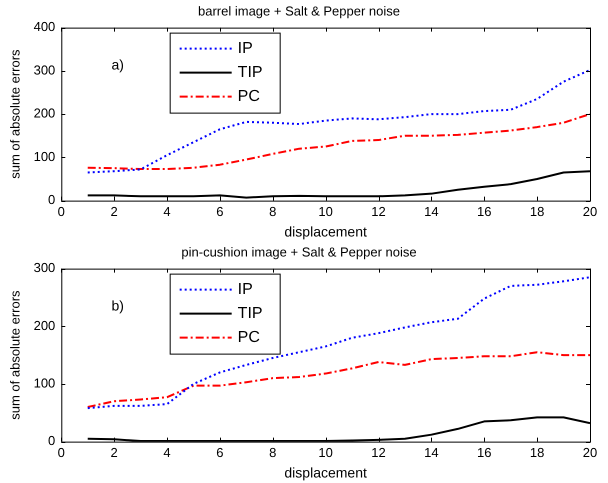  I want to click on y-tick-label: 400, so click(45, 26).